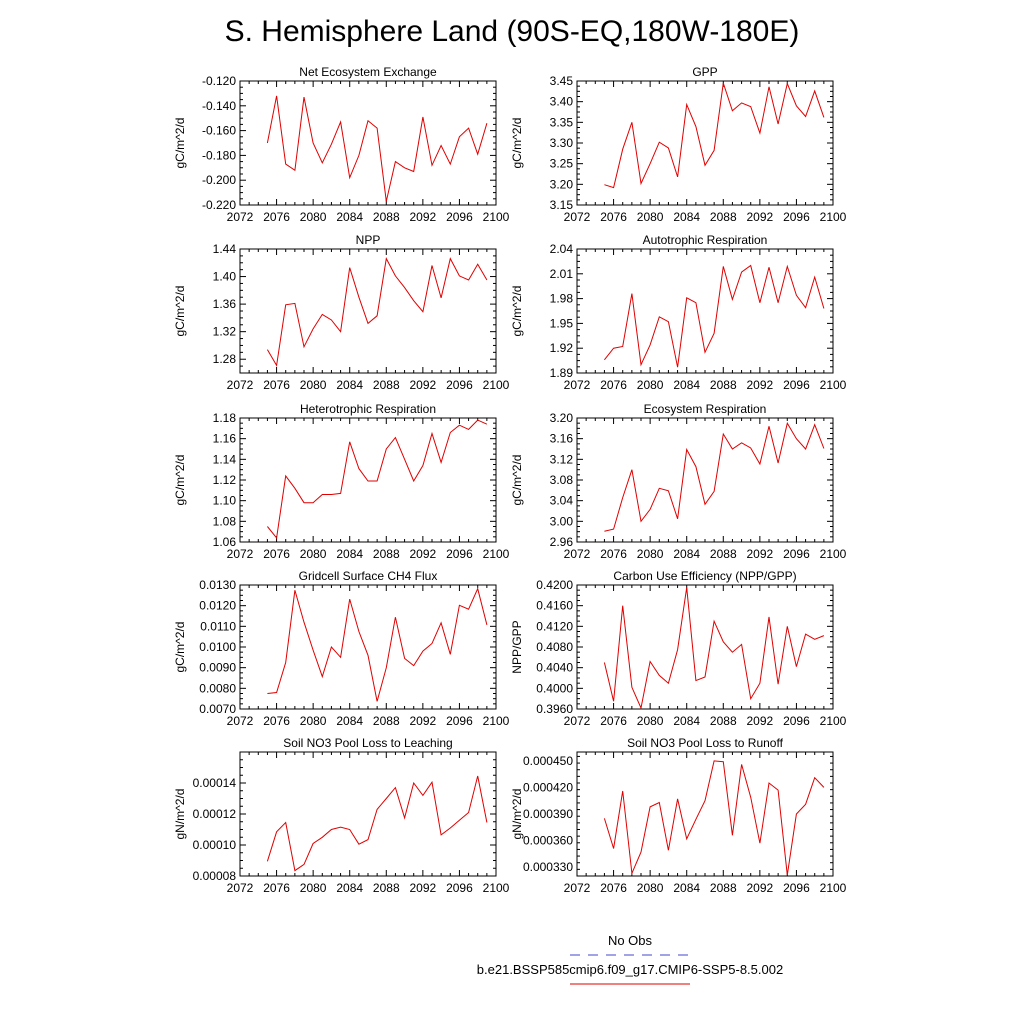 The width and height of the screenshot is (1024, 1024). Describe the element at coordinates (368, 240) in the screenshot. I see `panel-title: NPP` at that location.